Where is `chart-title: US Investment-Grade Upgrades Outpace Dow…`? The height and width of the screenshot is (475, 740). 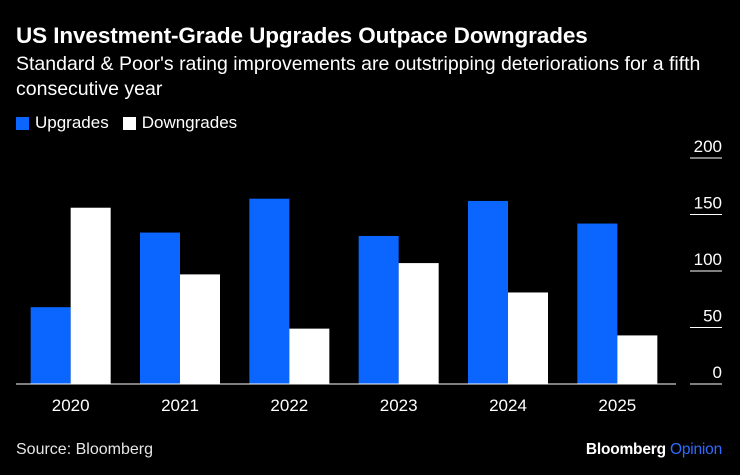 chart-title: US Investment-Grade Upgrades Outpace Dow… is located at coordinates (302, 35).